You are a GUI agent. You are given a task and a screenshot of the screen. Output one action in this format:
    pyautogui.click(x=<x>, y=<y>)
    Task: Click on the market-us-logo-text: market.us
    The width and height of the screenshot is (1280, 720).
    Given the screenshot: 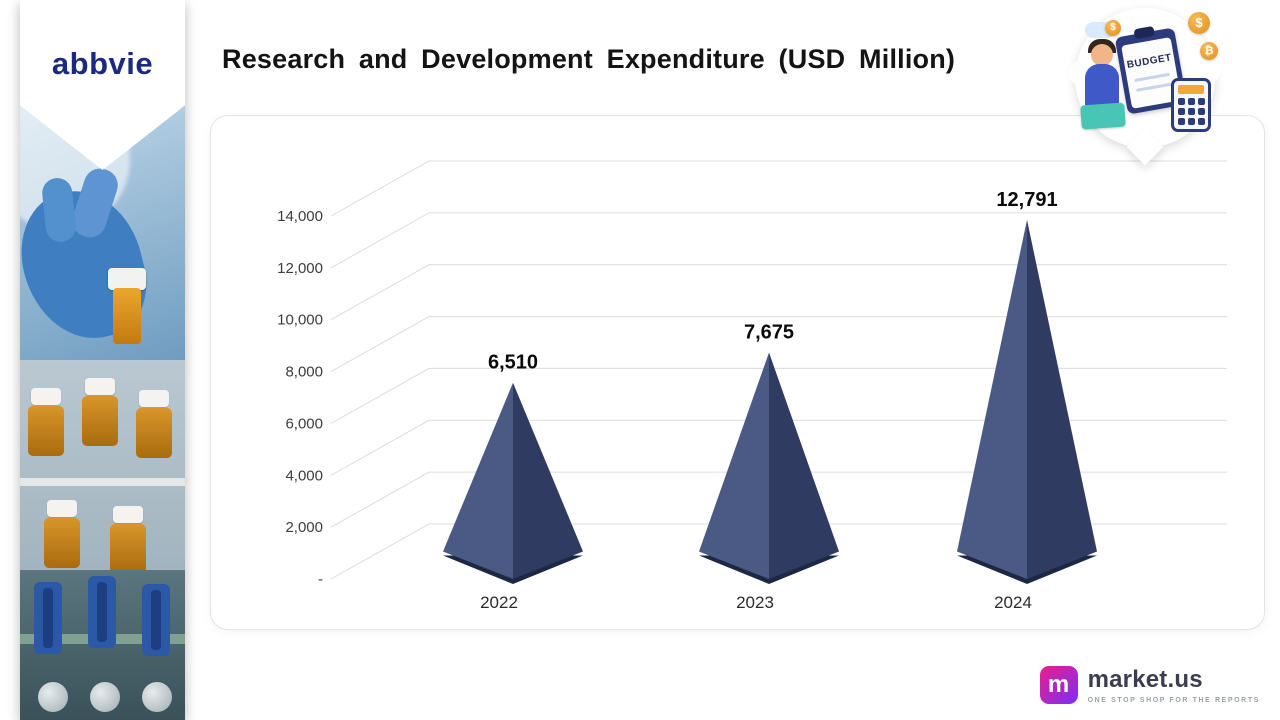 What is the action you would take?
    pyautogui.click(x=1145, y=679)
    